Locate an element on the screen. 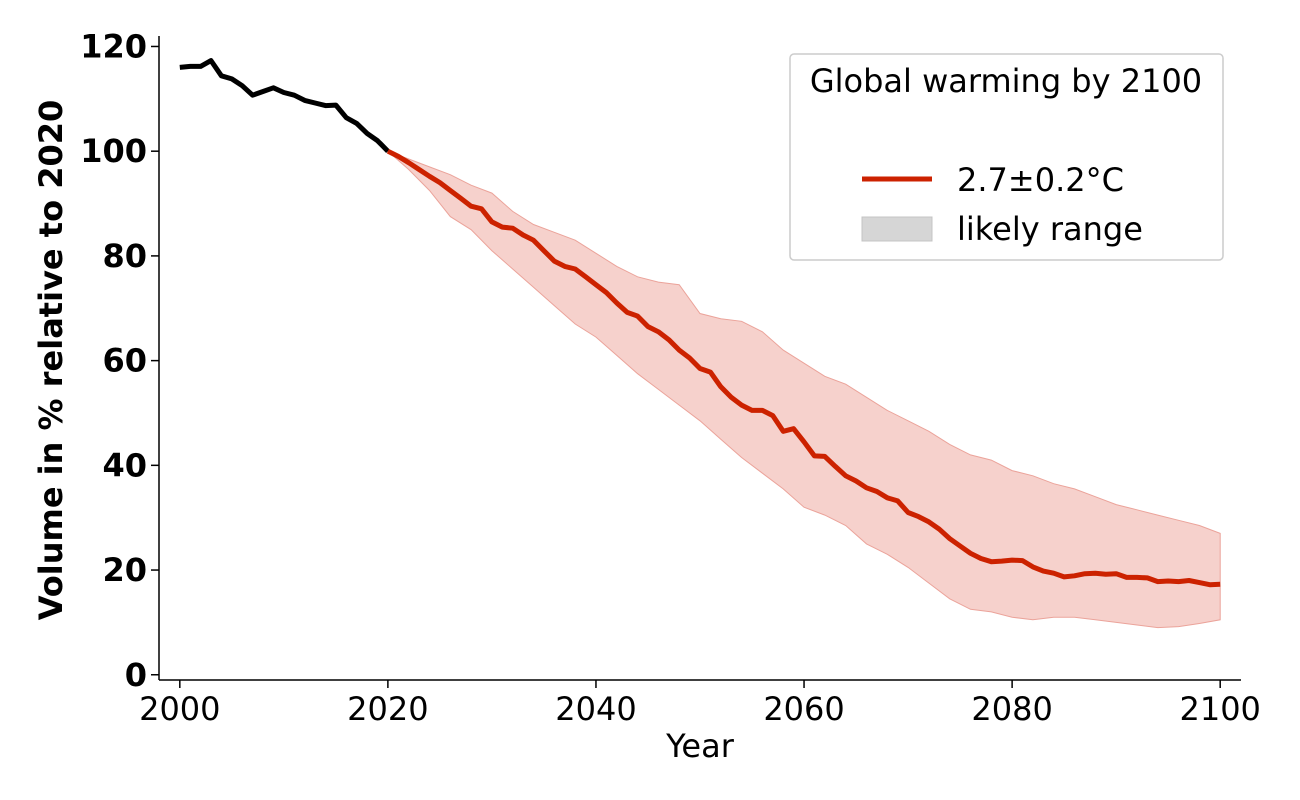 The image size is (1300, 800). legend-title: Global warming by 2100 is located at coordinates (1006, 81).